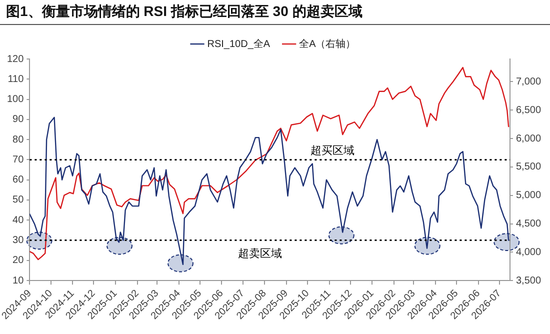 This screenshot has height=334, width=550. I want to click on legend-label: 全A（右轴）, so click(327, 44).